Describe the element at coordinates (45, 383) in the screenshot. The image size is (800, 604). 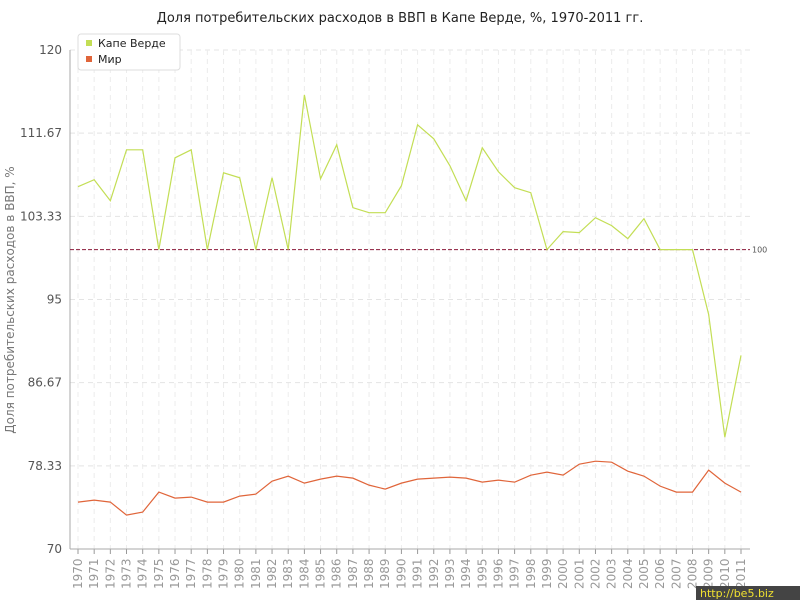
I see `y-tick-label: 86.67` at that location.